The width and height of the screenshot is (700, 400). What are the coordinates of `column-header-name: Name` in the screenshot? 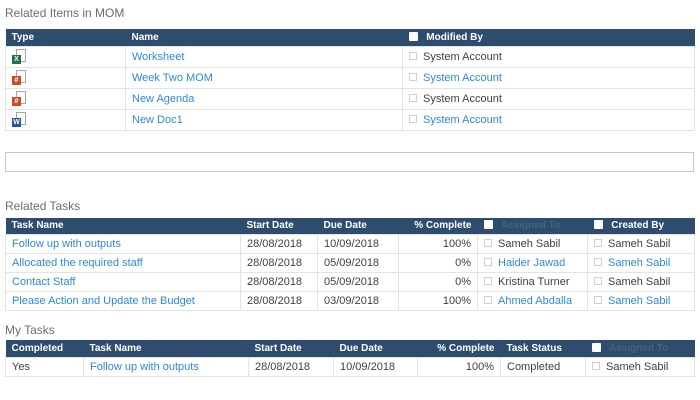 It's located at (264, 37).